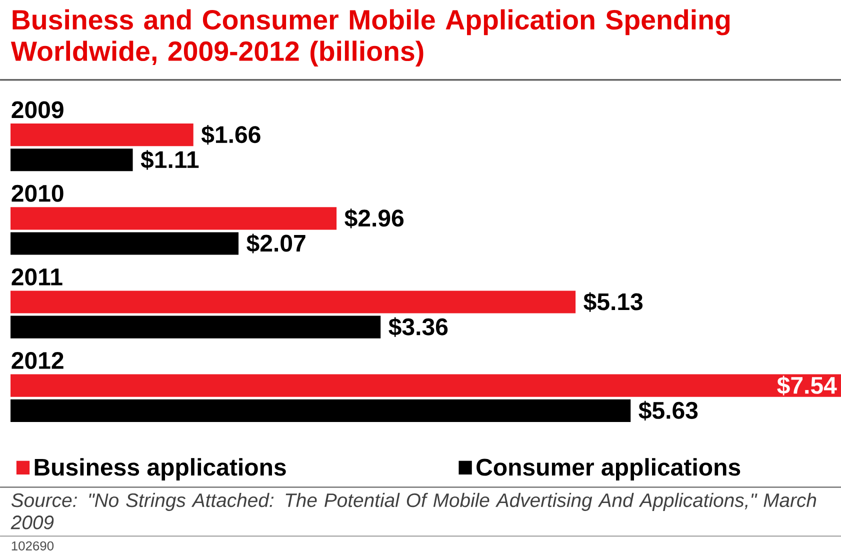 Image resolution: width=841 pixels, height=553 pixels. Describe the element at coordinates (413, 511) in the screenshot. I see `source-note: Source: "No Strings Attached: The Potential Of Mobile Advertising And Applications," March 2009` at that location.